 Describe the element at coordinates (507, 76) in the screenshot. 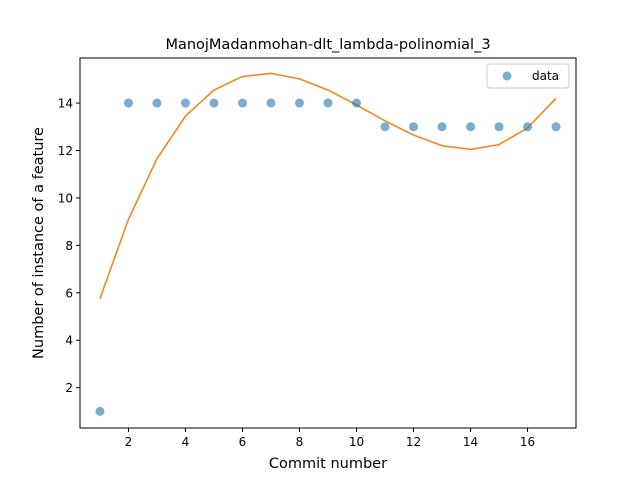

I see `legend-data-marker` at that location.